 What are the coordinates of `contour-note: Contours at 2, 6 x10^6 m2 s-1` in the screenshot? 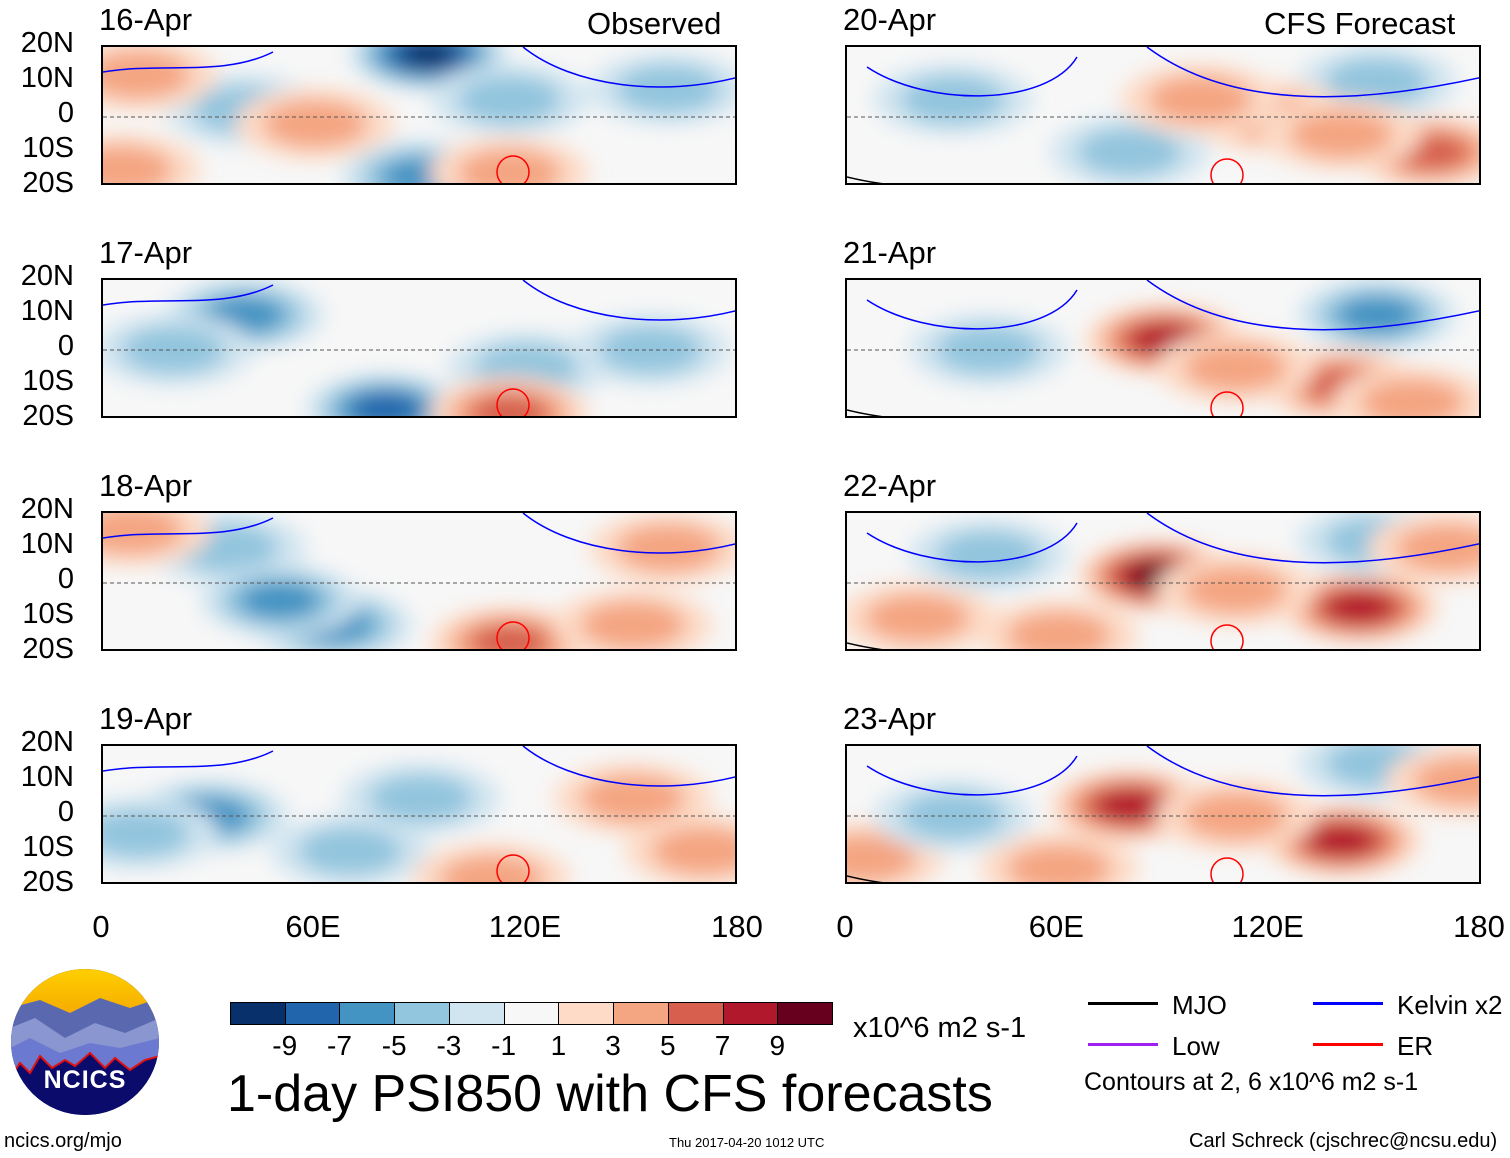 It's located at (1251, 1082).